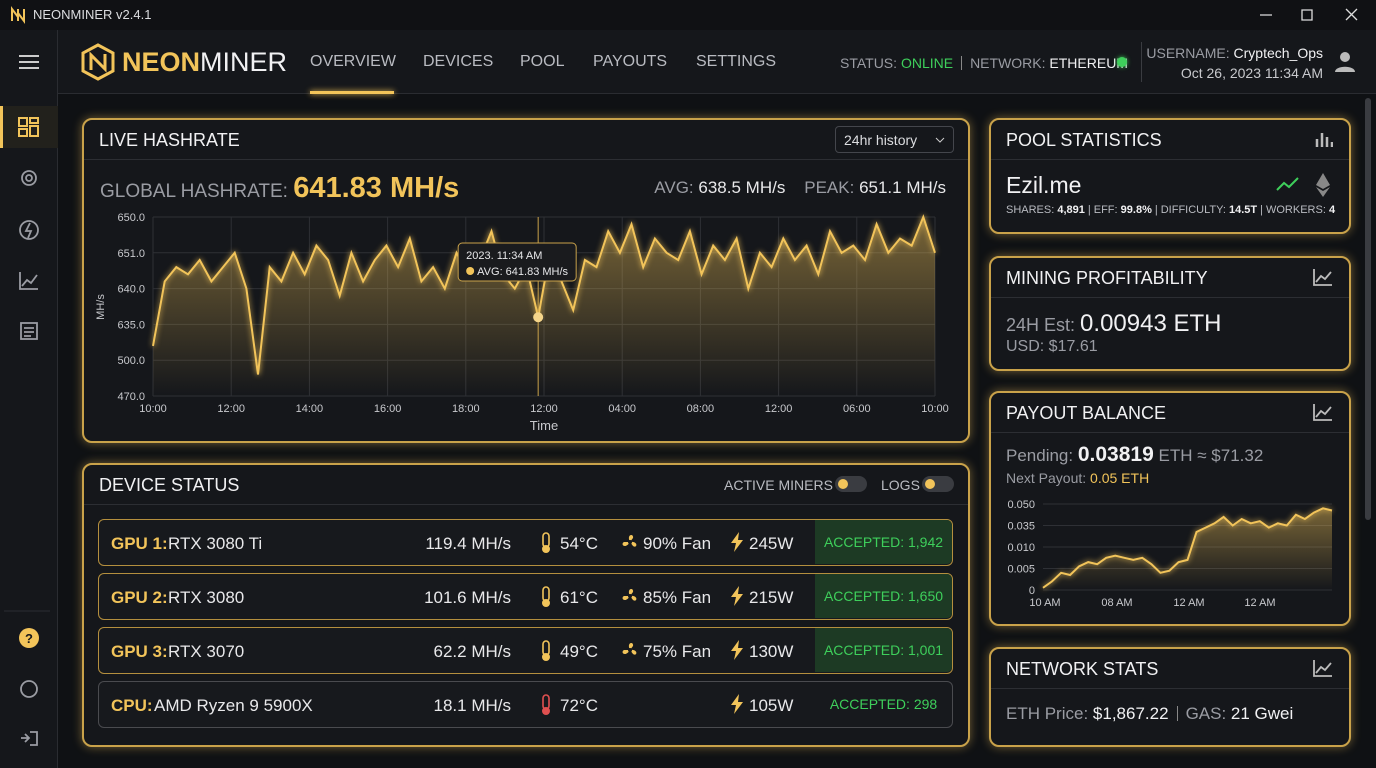 The width and height of the screenshot is (1376, 768). I want to click on menu-icon, so click(29, 62).